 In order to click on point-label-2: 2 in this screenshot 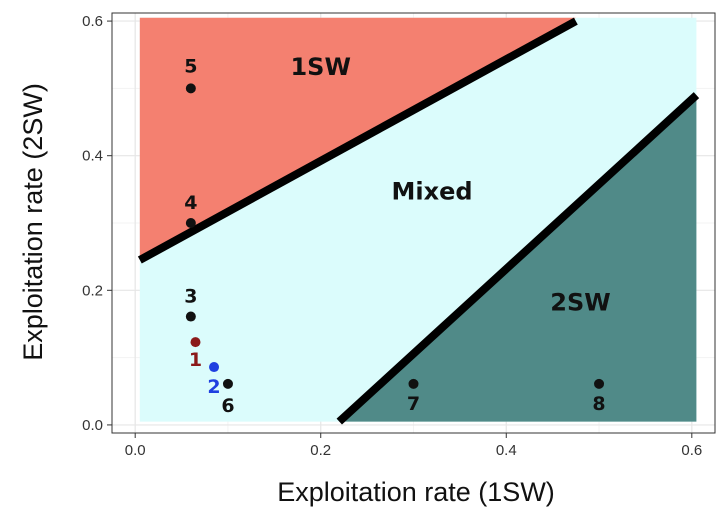, I will do `click(213, 387)`.